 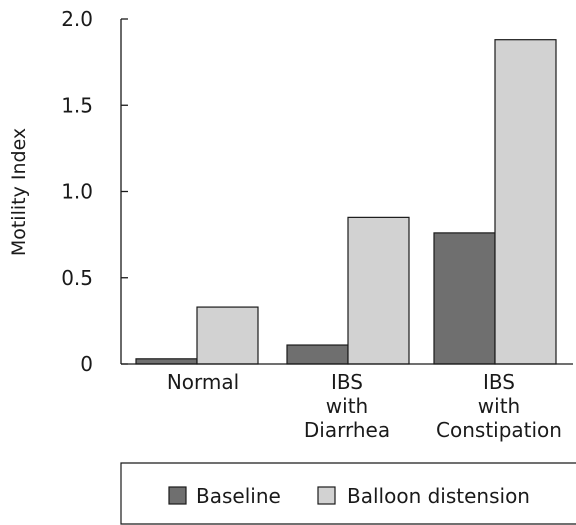 What do you see at coordinates (86, 364) in the screenshot?
I see `y-tick-label: 0` at bounding box center [86, 364].